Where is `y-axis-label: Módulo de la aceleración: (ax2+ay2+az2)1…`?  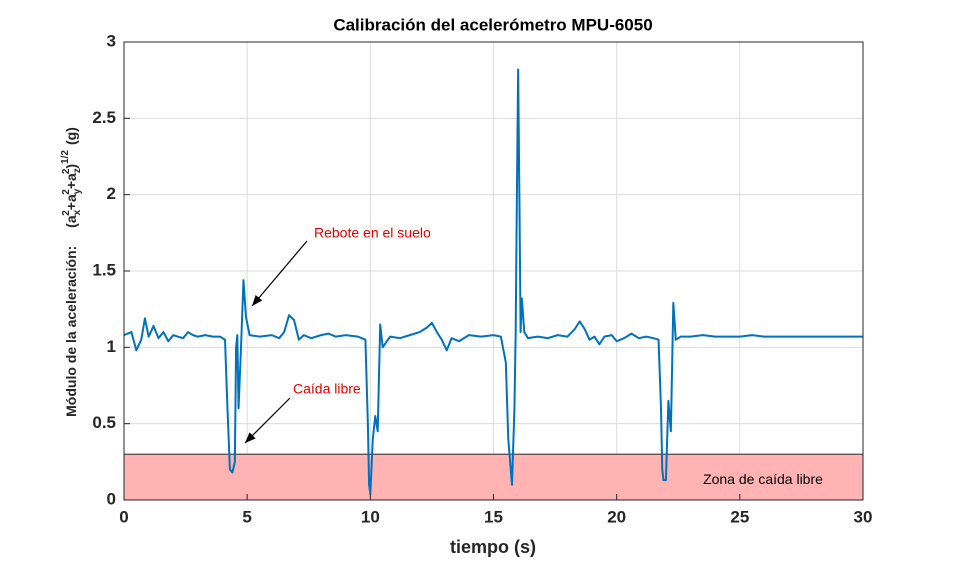 y-axis-label: Módulo de la aceleración: (ax2+ay2+az2)1… is located at coordinates (71, 272).